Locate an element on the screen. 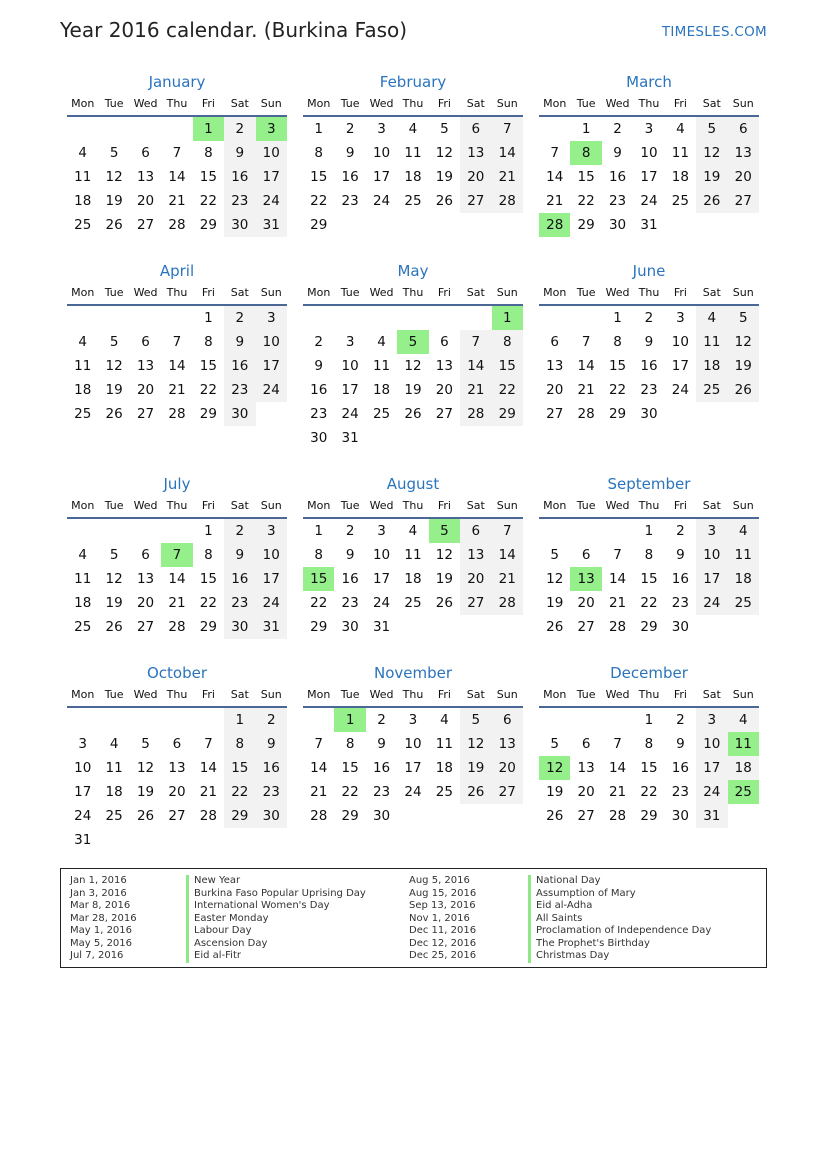 The width and height of the screenshot is (827, 1169). day-cell: 13 is located at coordinates (145, 579).